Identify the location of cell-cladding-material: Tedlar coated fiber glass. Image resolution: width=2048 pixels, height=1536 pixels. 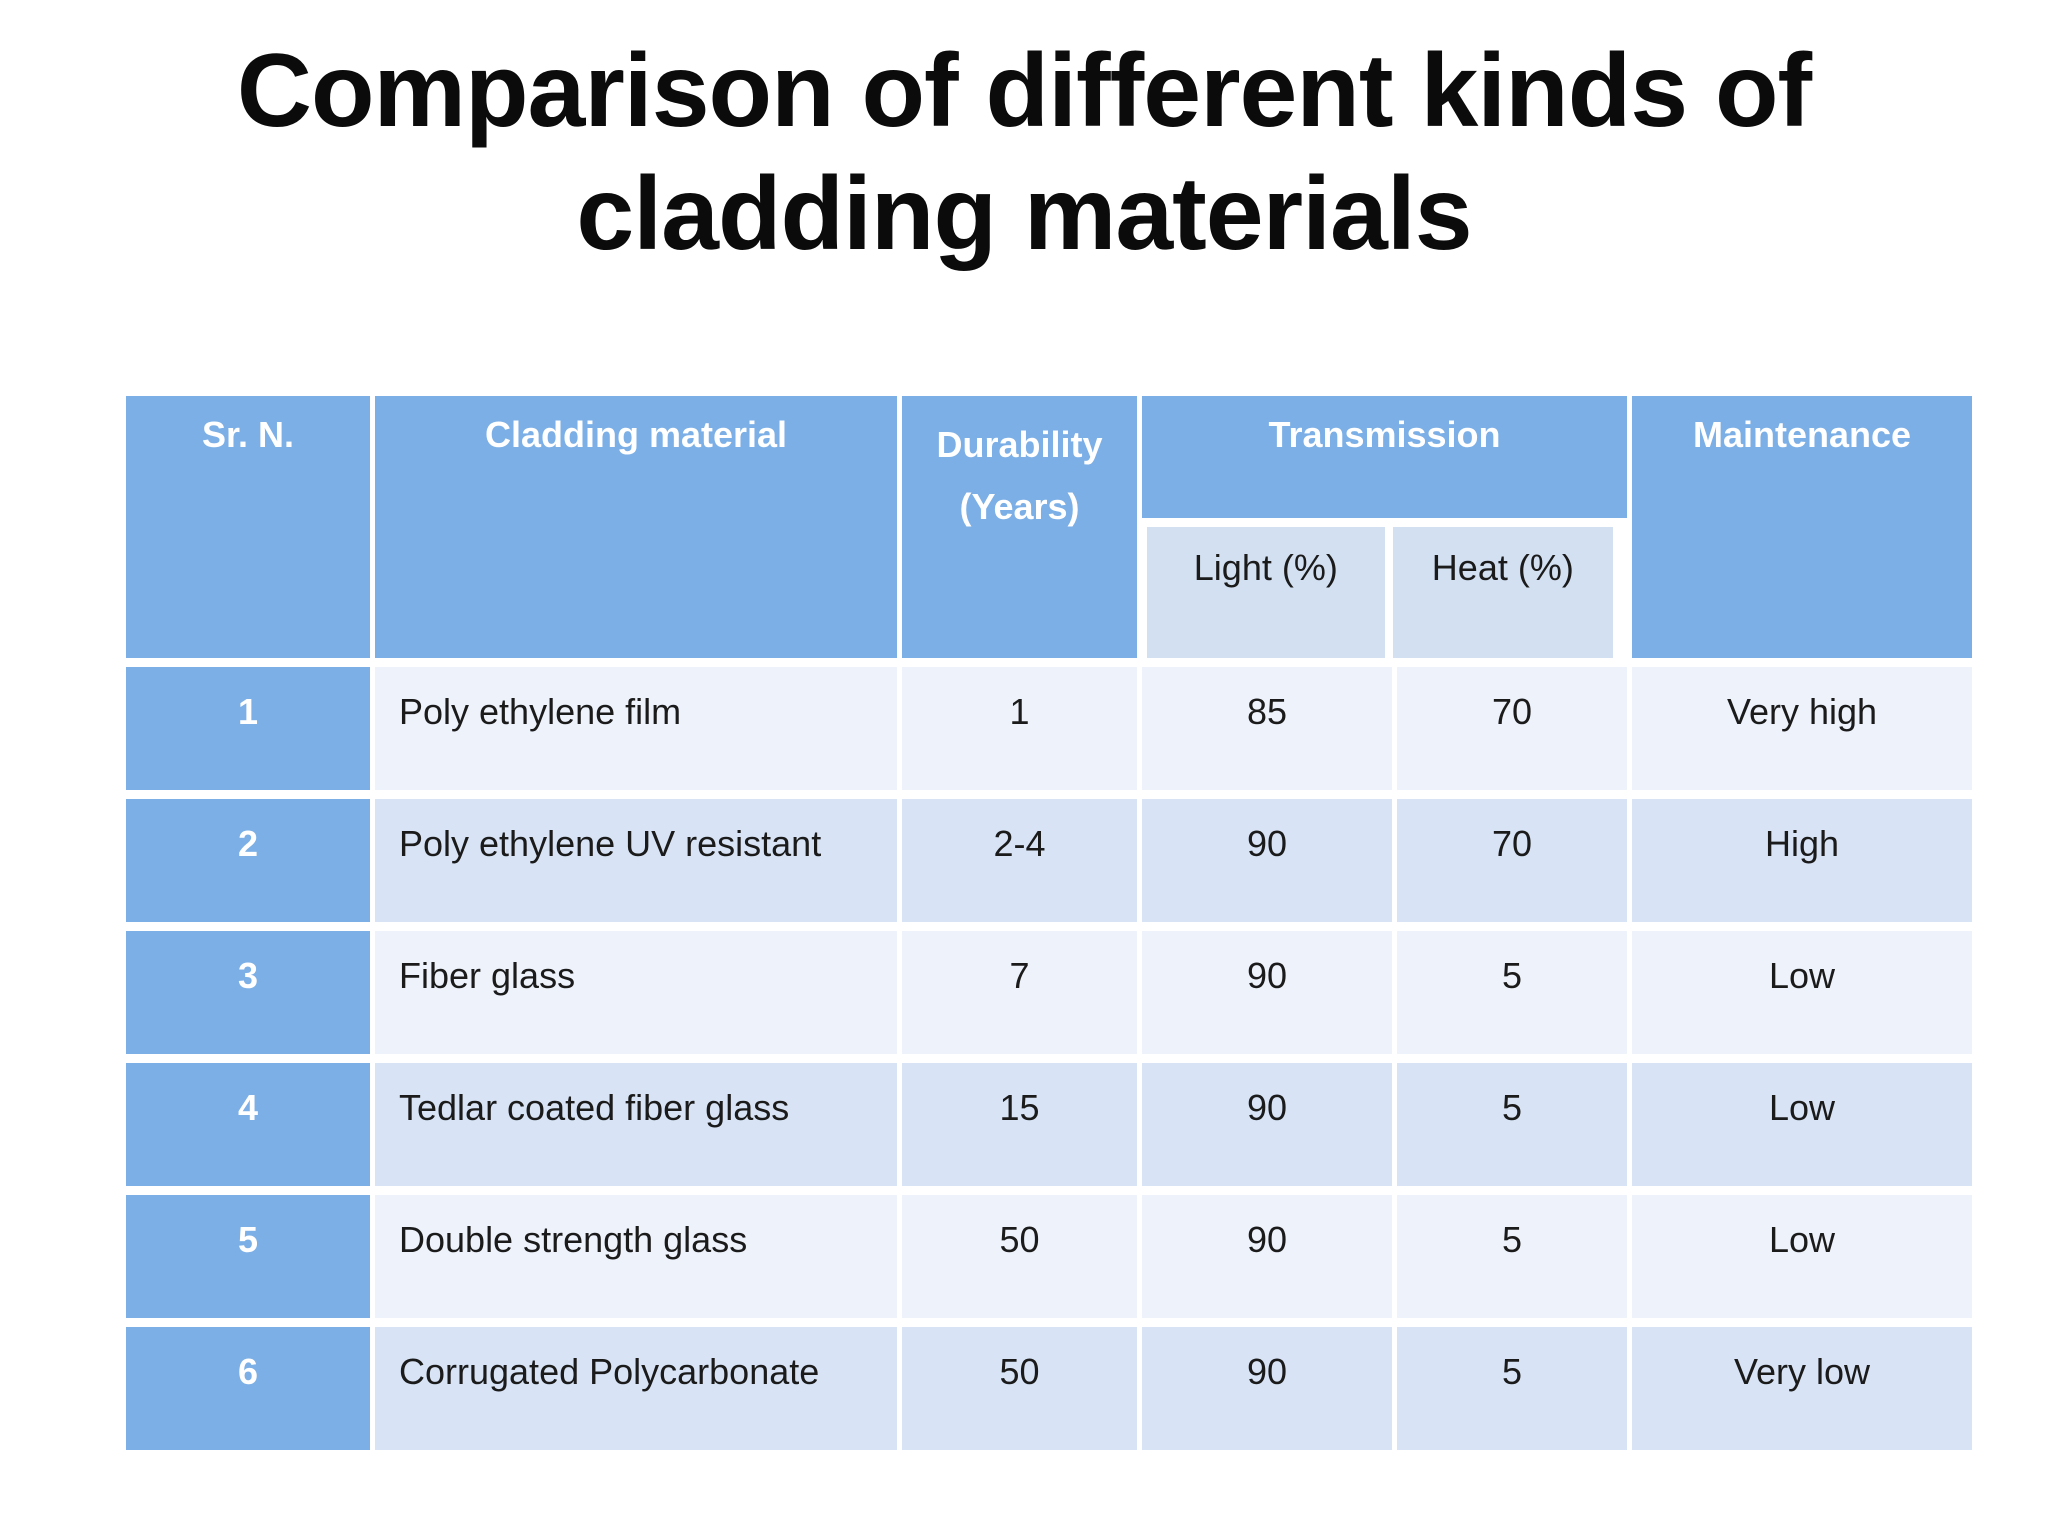
(636, 1124).